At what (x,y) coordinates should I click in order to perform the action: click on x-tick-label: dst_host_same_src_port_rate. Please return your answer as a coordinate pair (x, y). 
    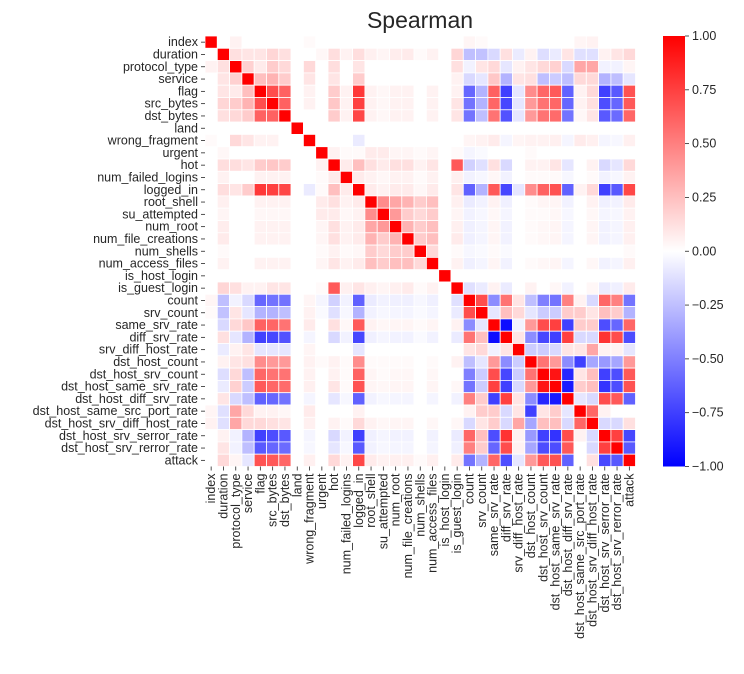
    Looking at the image, I should click on (580, 555).